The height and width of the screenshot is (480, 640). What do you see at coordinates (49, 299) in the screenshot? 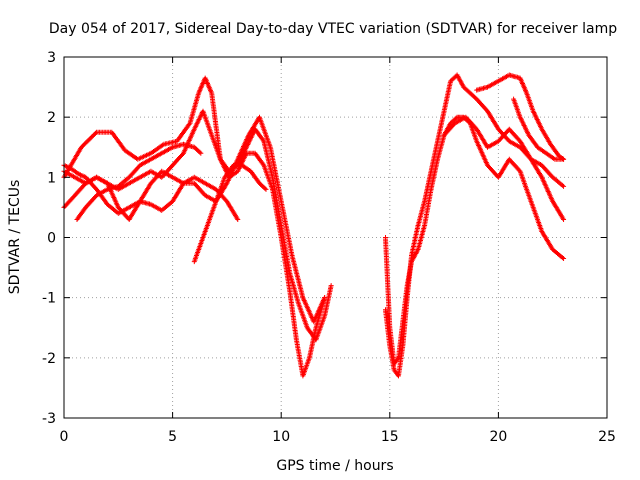
I see `y-tick-label: -1` at bounding box center [49, 299].